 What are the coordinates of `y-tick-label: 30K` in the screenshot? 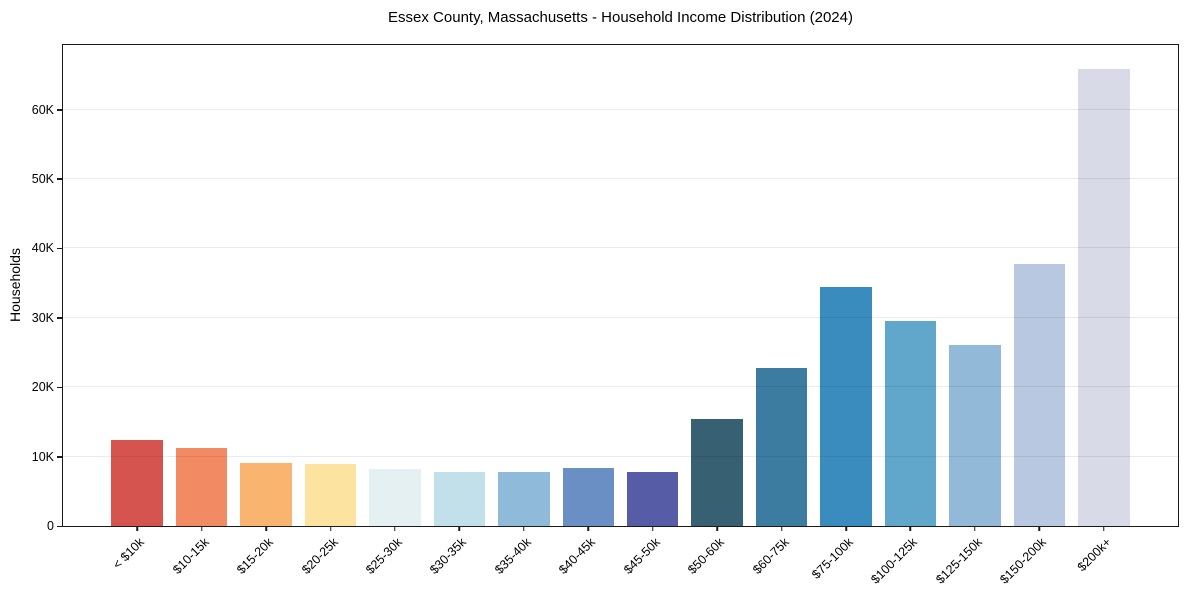 It's located at (42, 317).